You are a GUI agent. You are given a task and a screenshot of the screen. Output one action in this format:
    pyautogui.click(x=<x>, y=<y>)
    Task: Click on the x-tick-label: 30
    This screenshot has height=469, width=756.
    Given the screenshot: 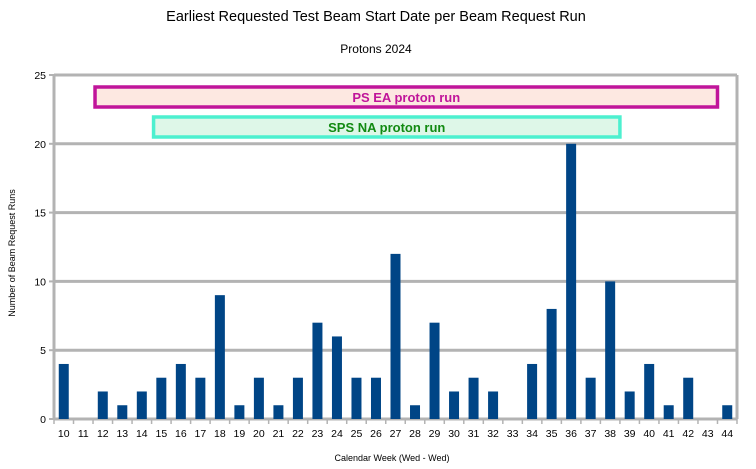 What is the action you would take?
    pyautogui.click(x=454, y=434)
    